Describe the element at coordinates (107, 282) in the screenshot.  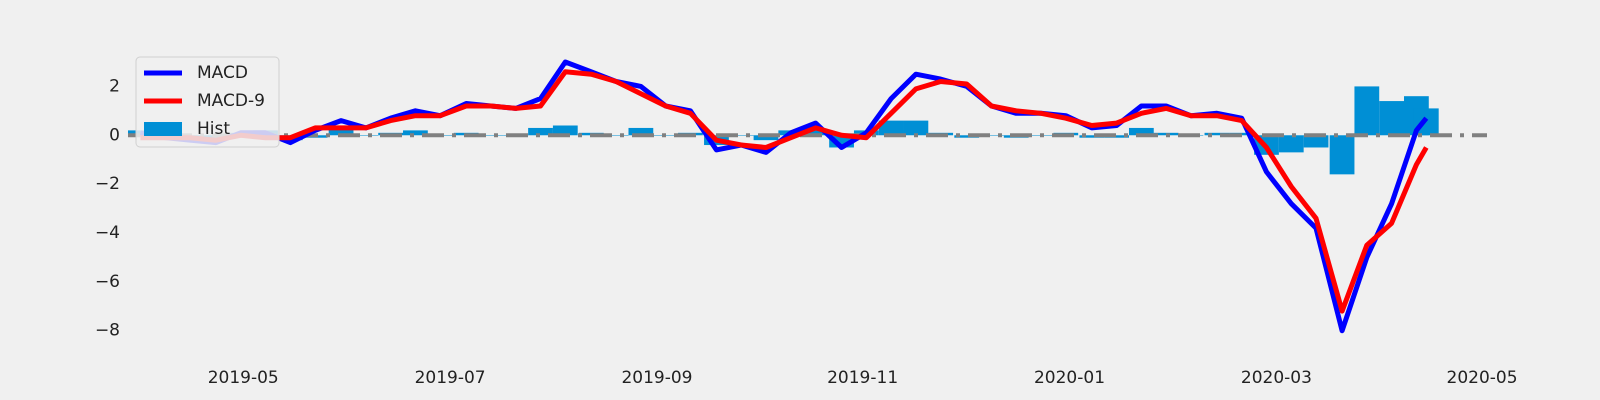
I see `y-tick-label: −6` at that location.